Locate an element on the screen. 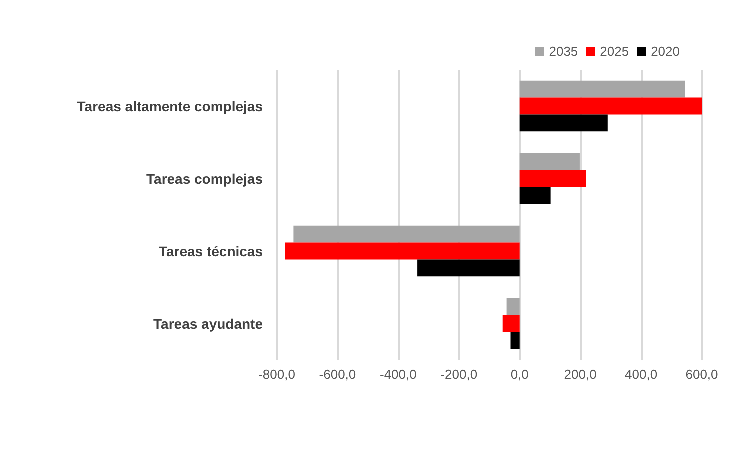 The image size is (750, 450). y-tick-label: Tareas ayudante is located at coordinates (209, 324).